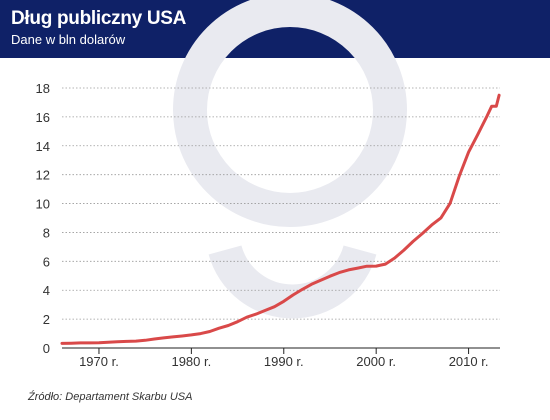 Image resolution: width=550 pixels, height=420 pixels. Describe the element at coordinates (43, 204) in the screenshot. I see `y-tick-label: 10` at that location.